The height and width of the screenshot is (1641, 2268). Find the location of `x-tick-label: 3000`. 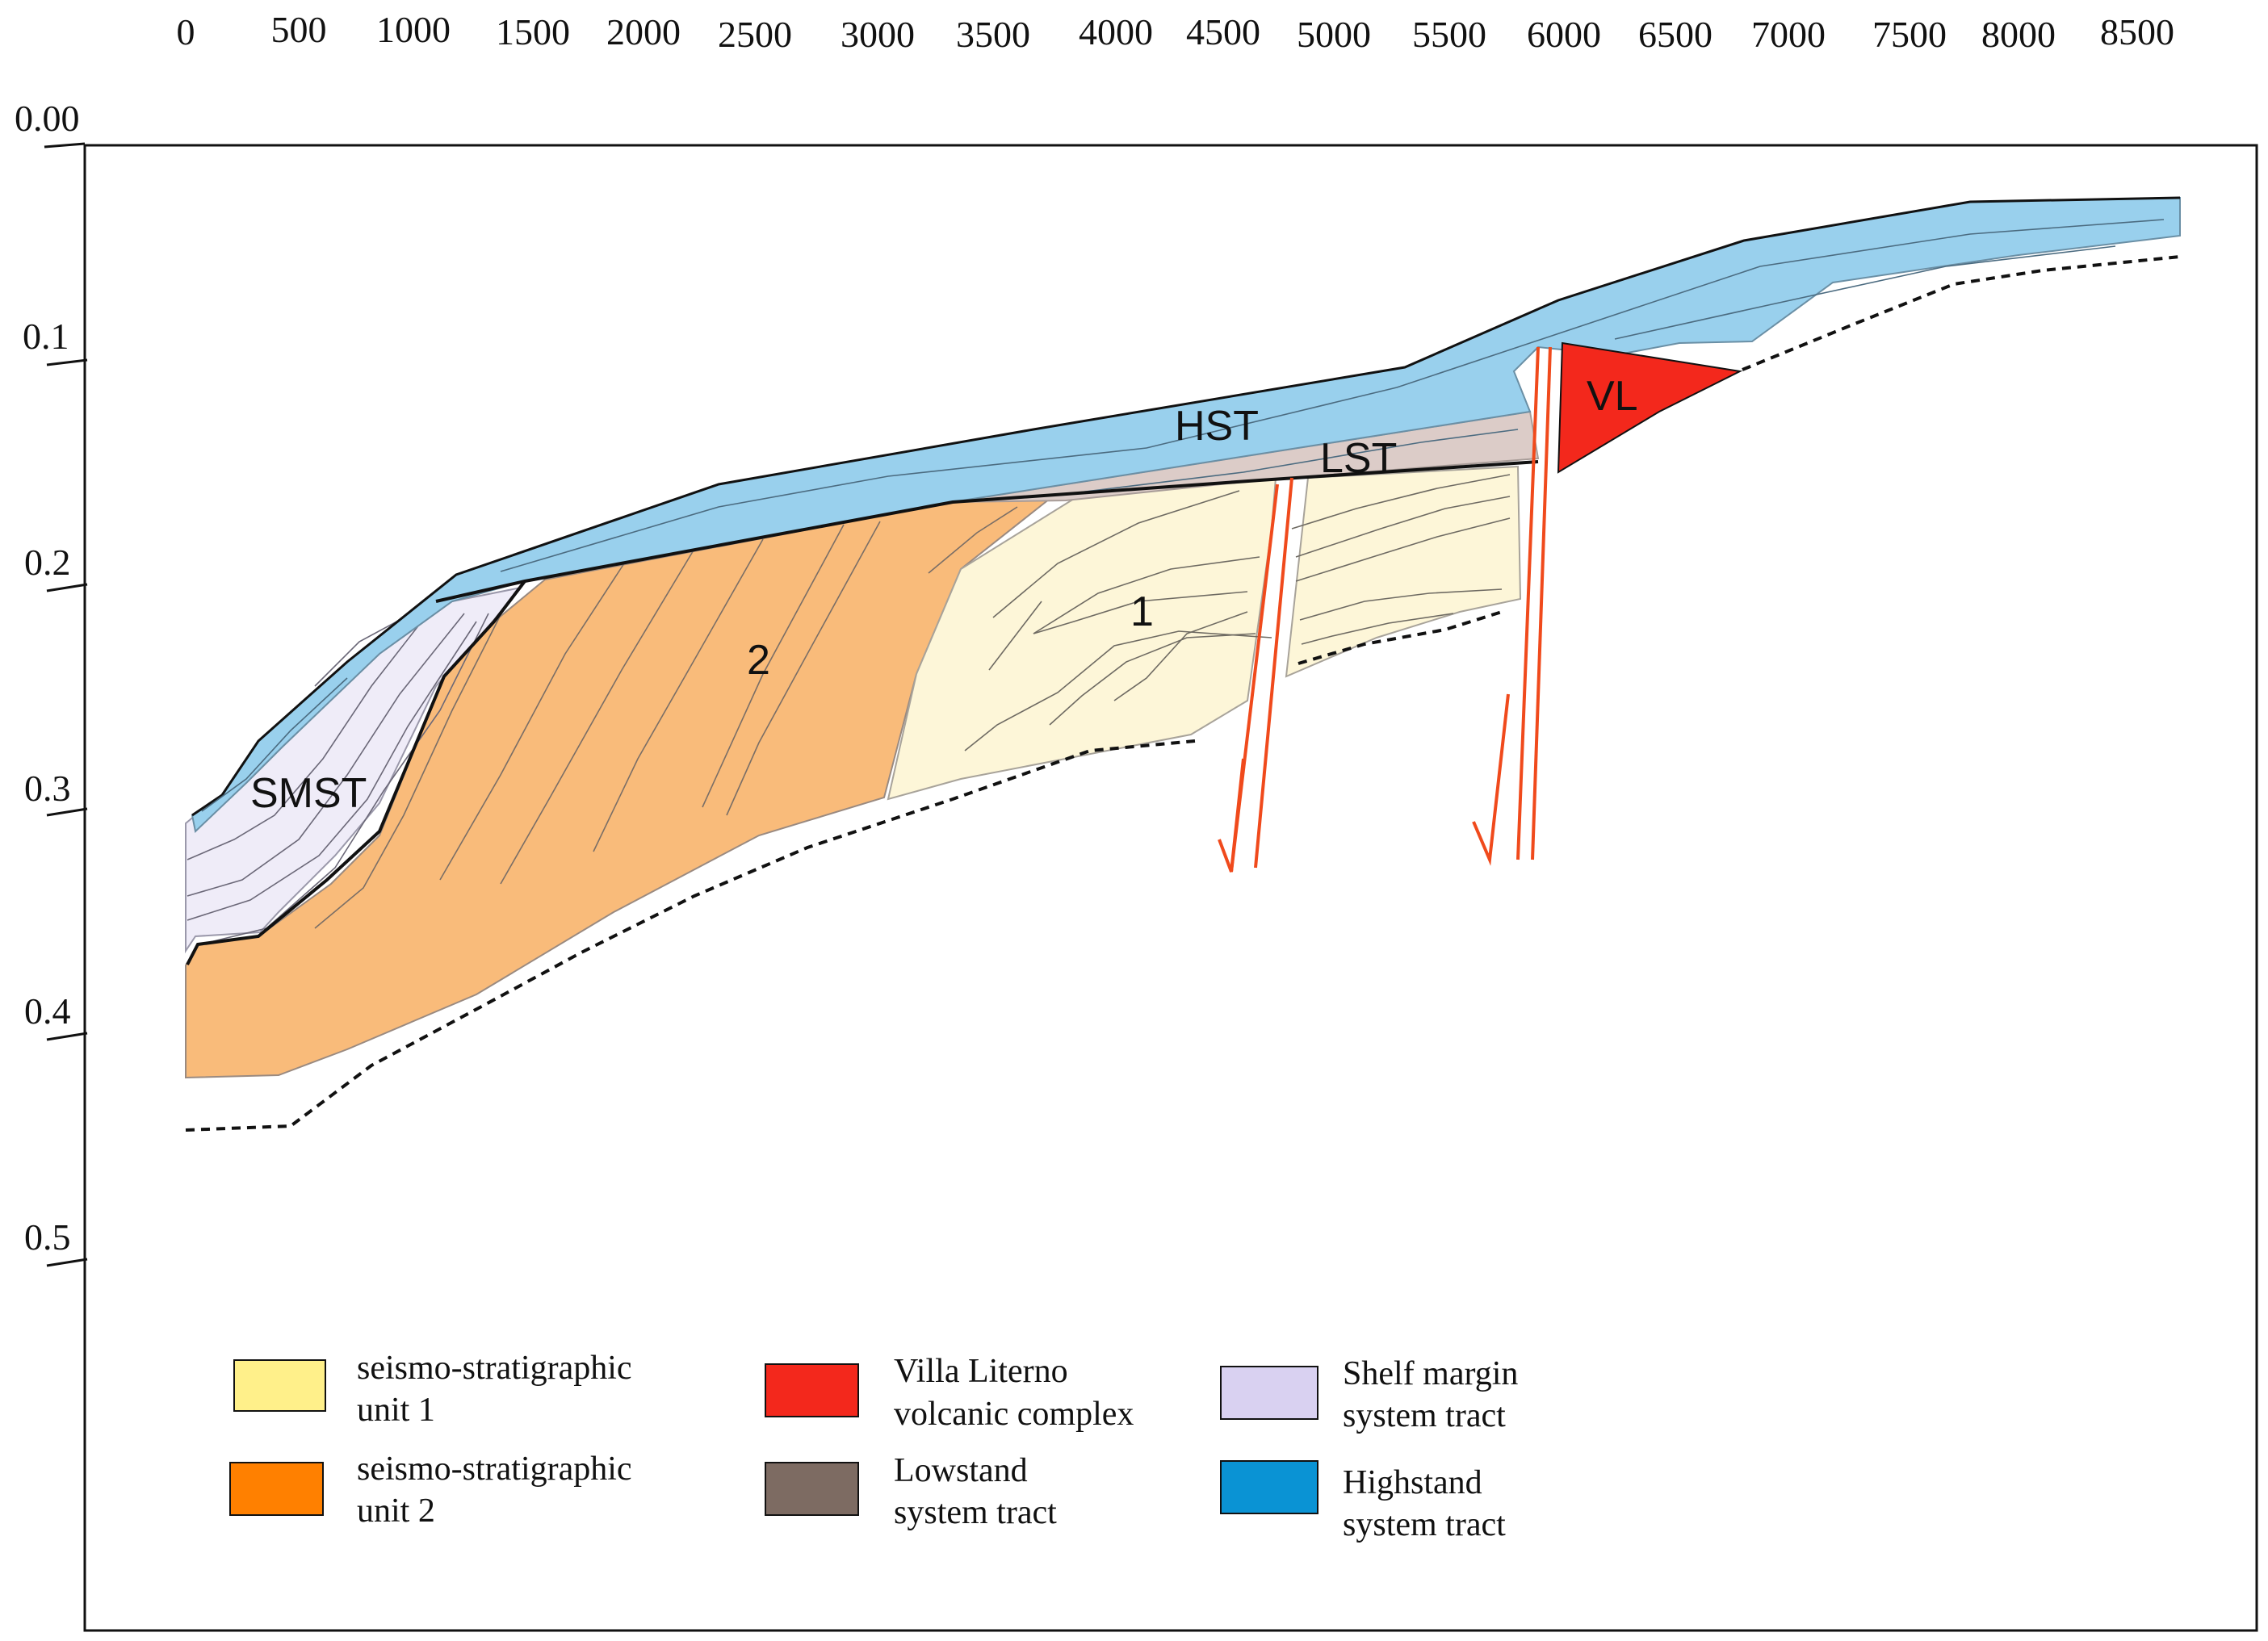

x-tick-label: 3000 is located at coordinates (878, 34).